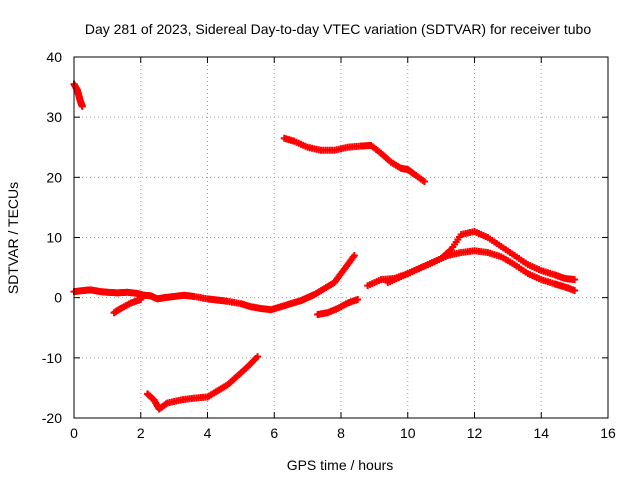  What do you see at coordinates (54, 57) in the screenshot?
I see `y-tick-label: 40` at bounding box center [54, 57].